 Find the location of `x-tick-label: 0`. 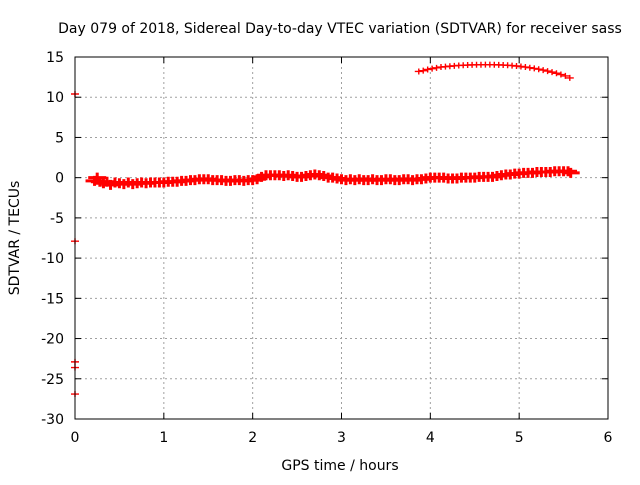

x-tick-label: 0 is located at coordinates (75, 438).